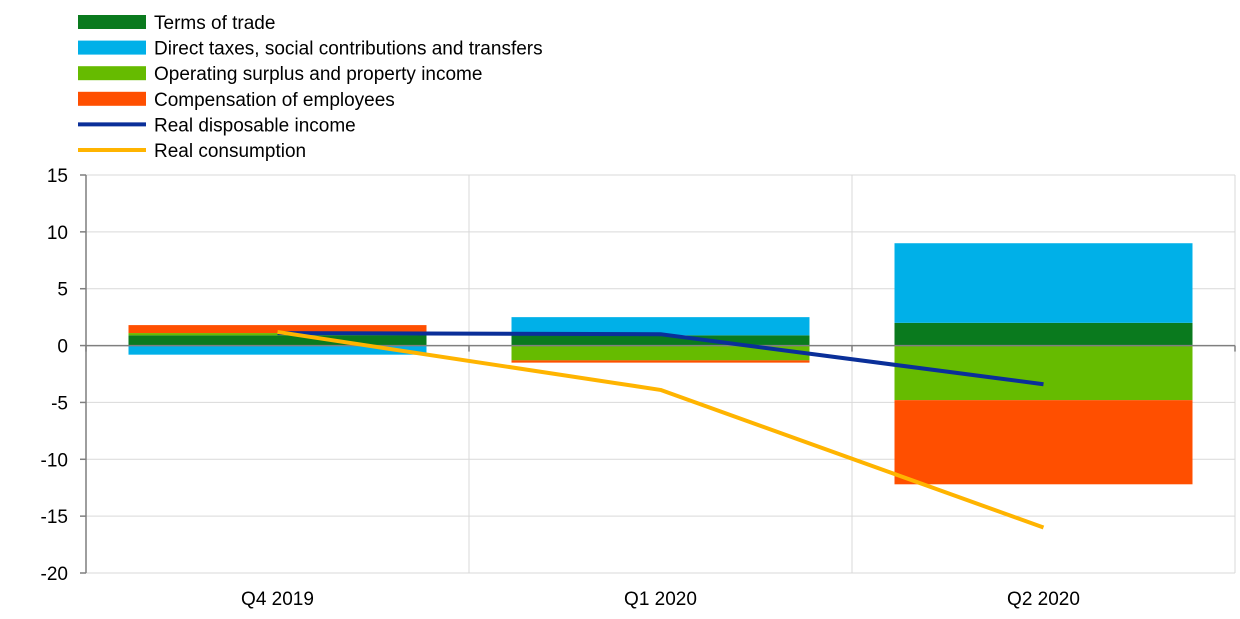  What do you see at coordinates (660, 599) in the screenshot?
I see `x-tick-label-q1-2020: Q1 2020` at bounding box center [660, 599].